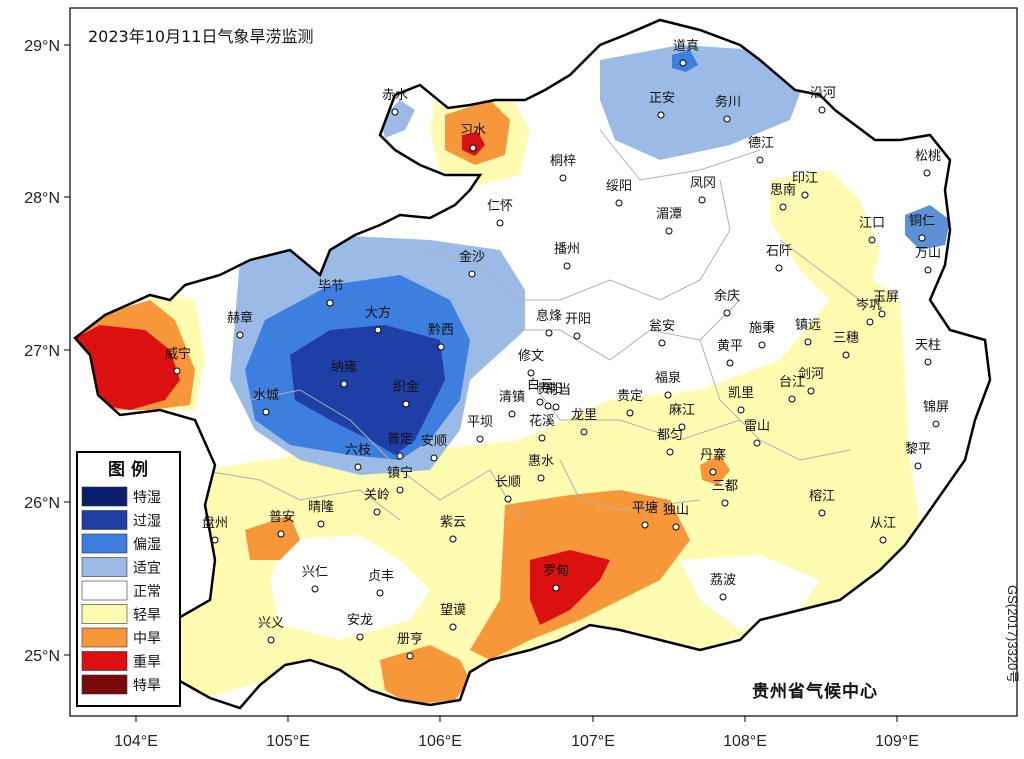 The width and height of the screenshot is (1024, 759). What do you see at coordinates (662, 326) in the screenshot?
I see `city-label: 瓮安` at bounding box center [662, 326].